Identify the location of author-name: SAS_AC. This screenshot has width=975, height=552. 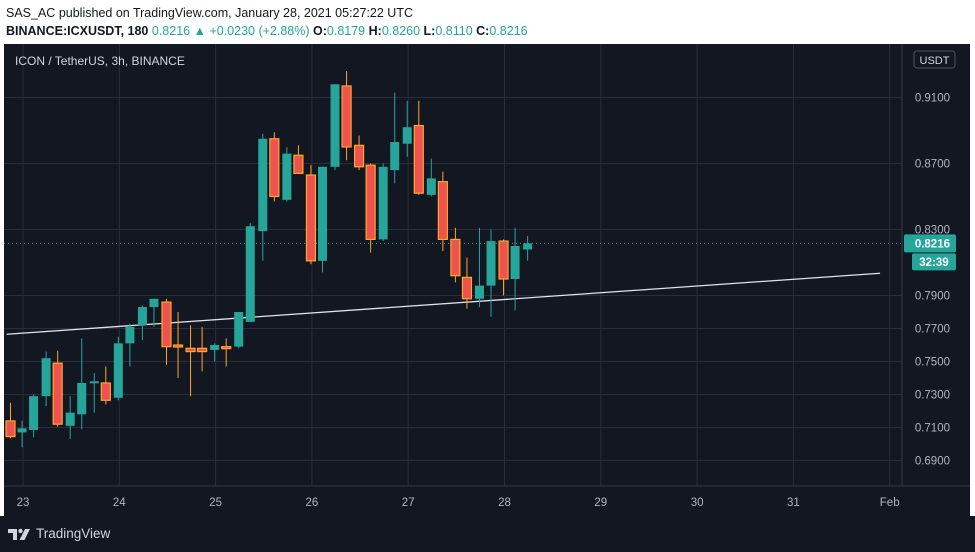
(31, 13).